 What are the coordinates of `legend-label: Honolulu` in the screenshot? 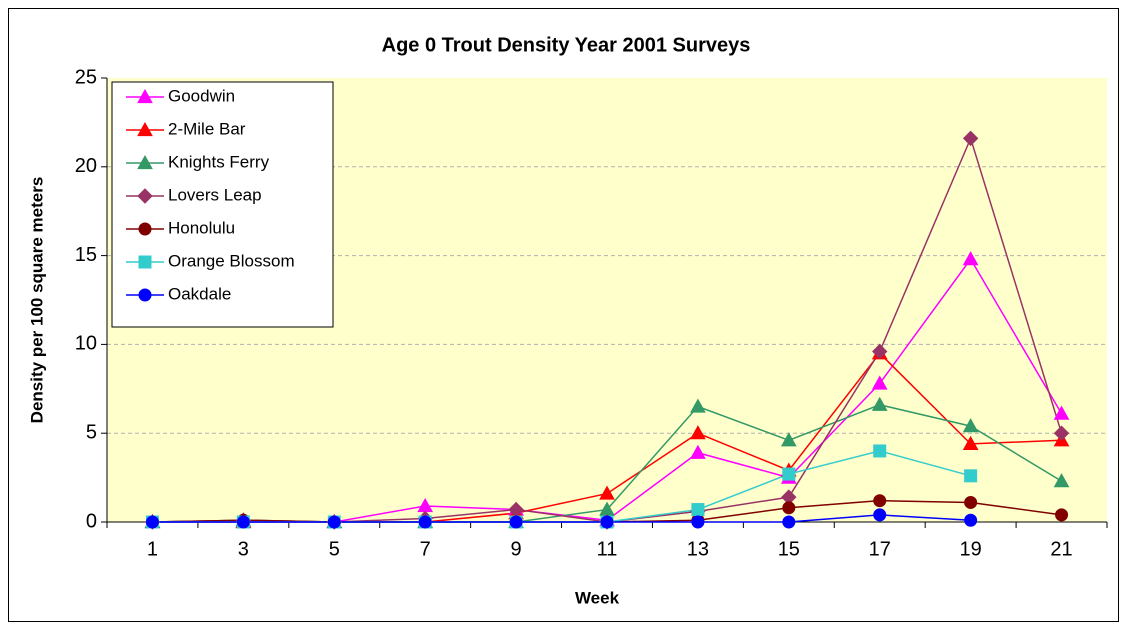 It's located at (201, 227).